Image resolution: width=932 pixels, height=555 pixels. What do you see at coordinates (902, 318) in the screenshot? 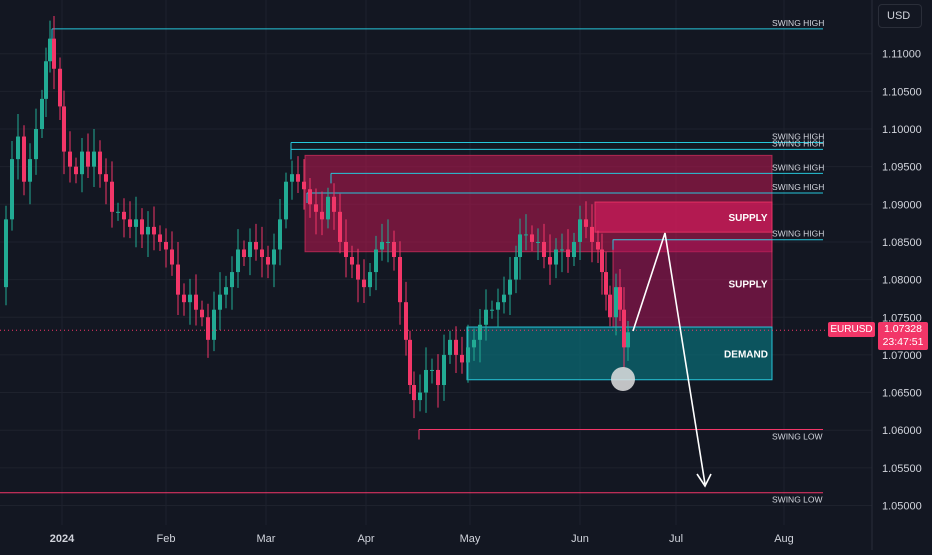
I see `price-tick-label: 1.07500` at bounding box center [902, 318].